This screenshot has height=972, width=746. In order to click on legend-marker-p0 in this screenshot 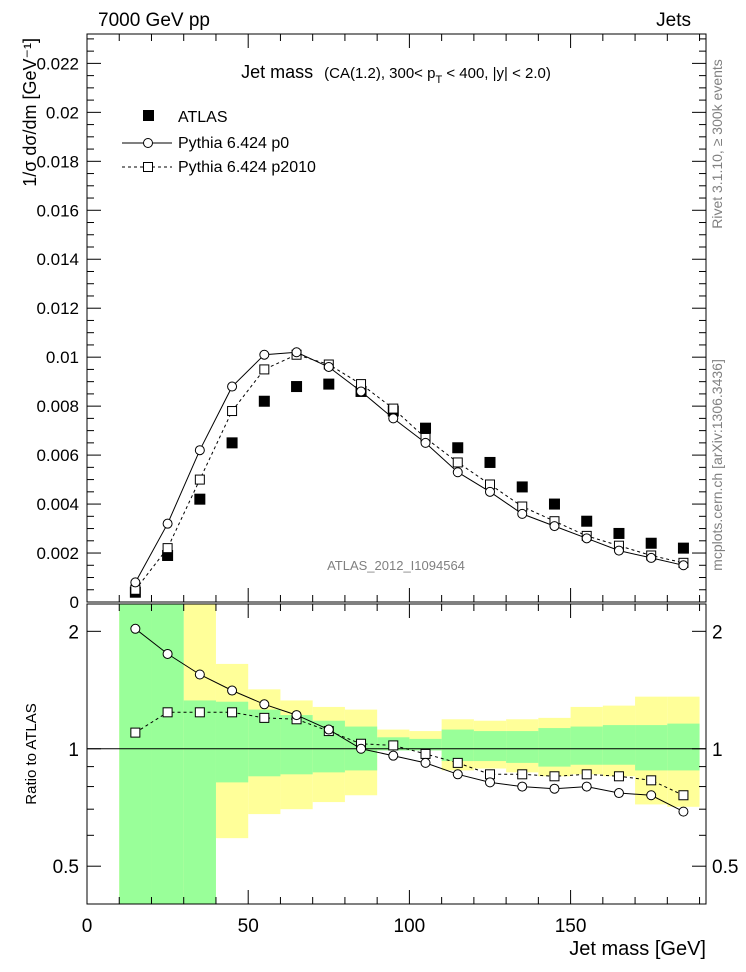, I will do `click(148, 143)`.